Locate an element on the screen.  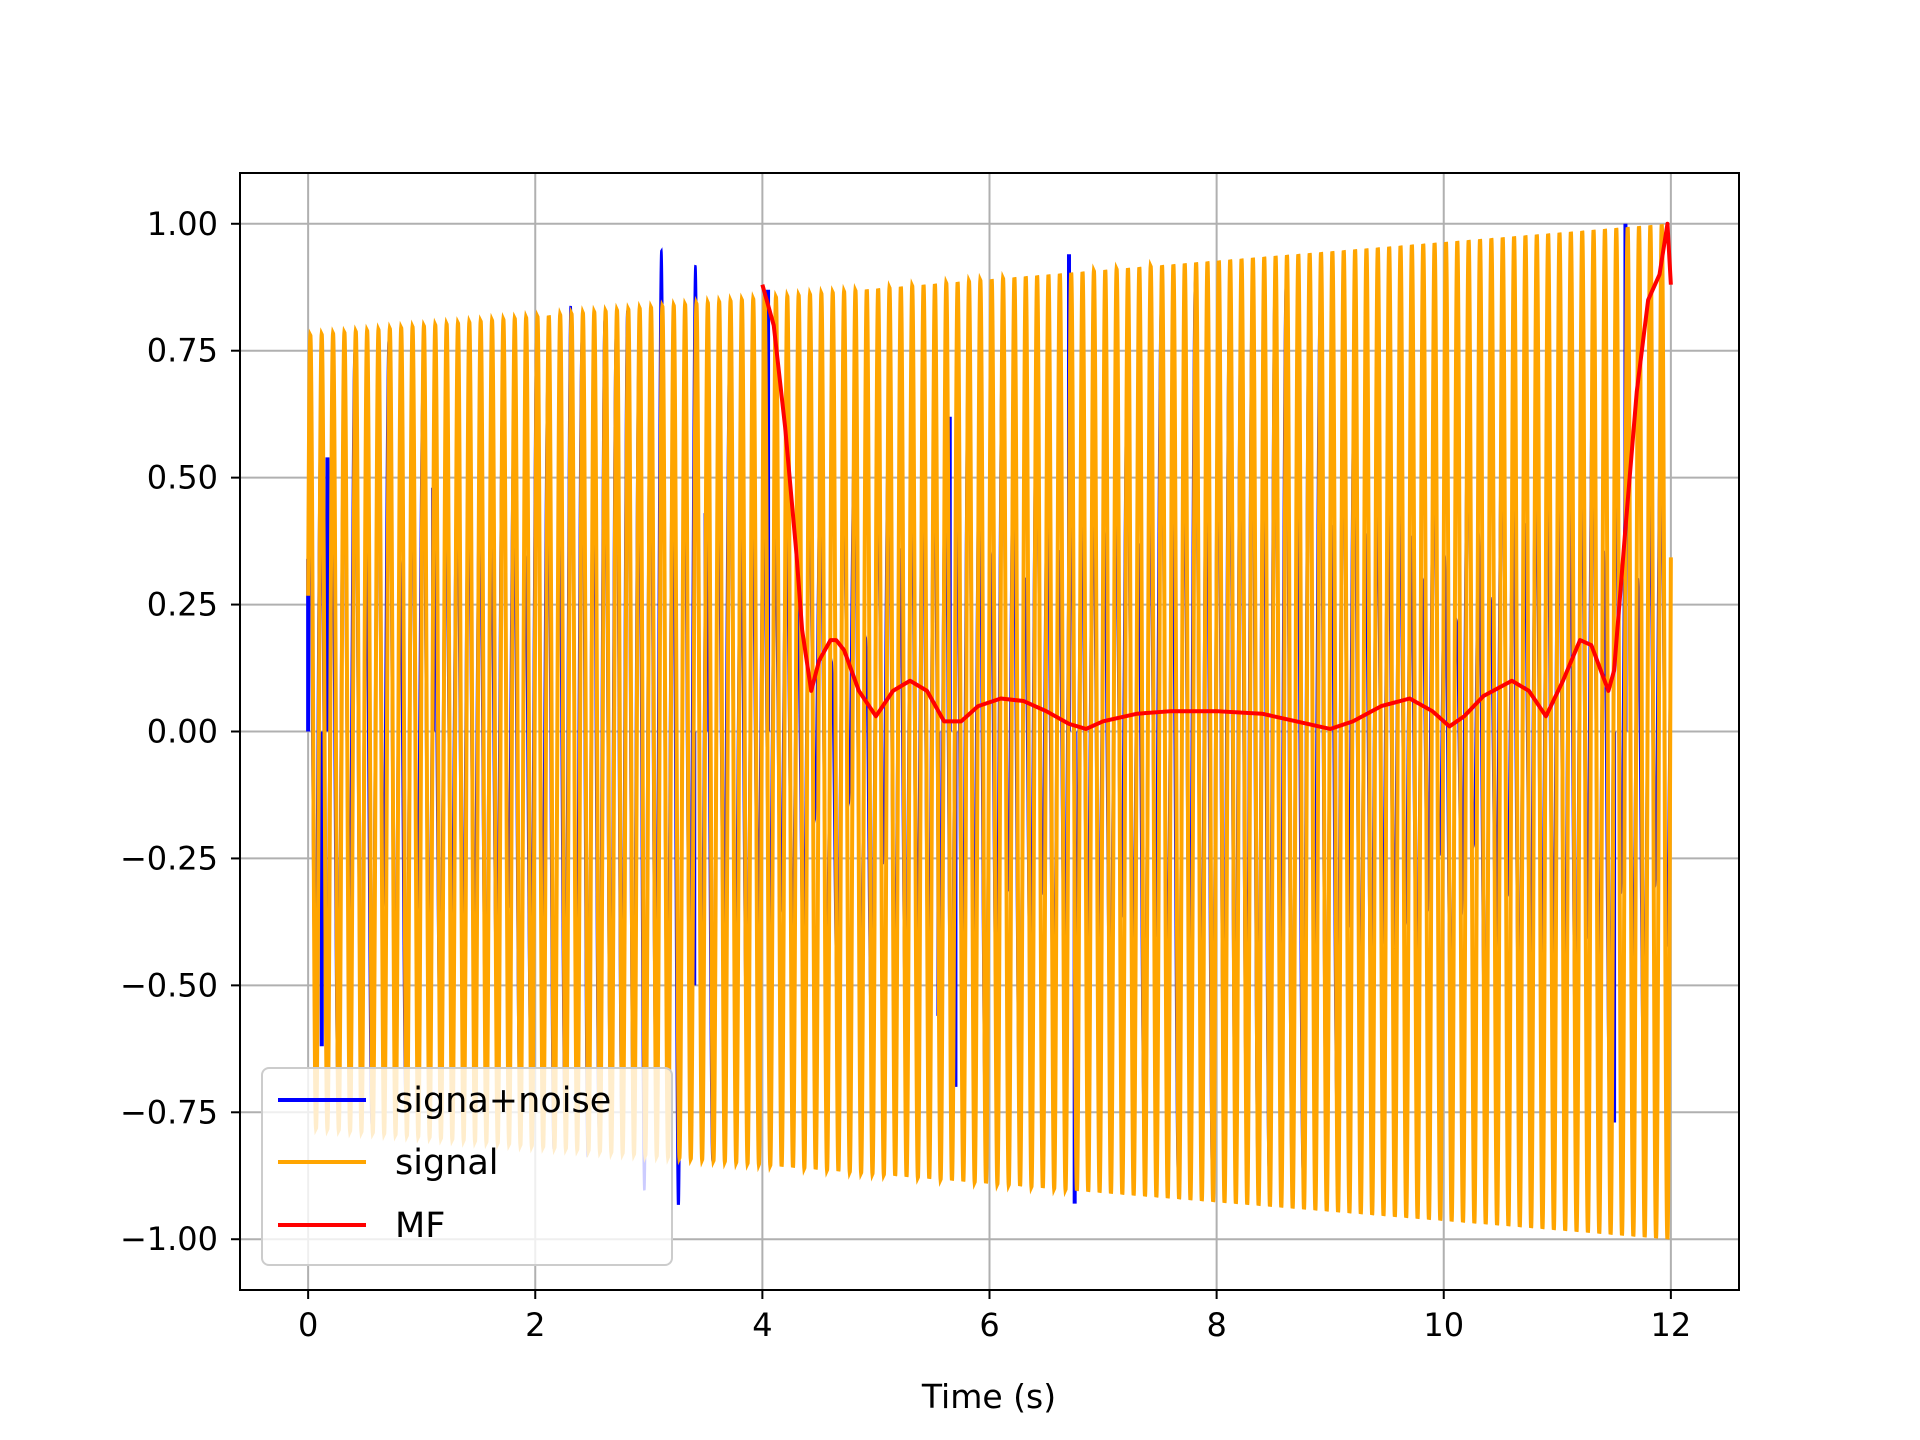
x-tick-label: 8 is located at coordinates (1216, 1325).